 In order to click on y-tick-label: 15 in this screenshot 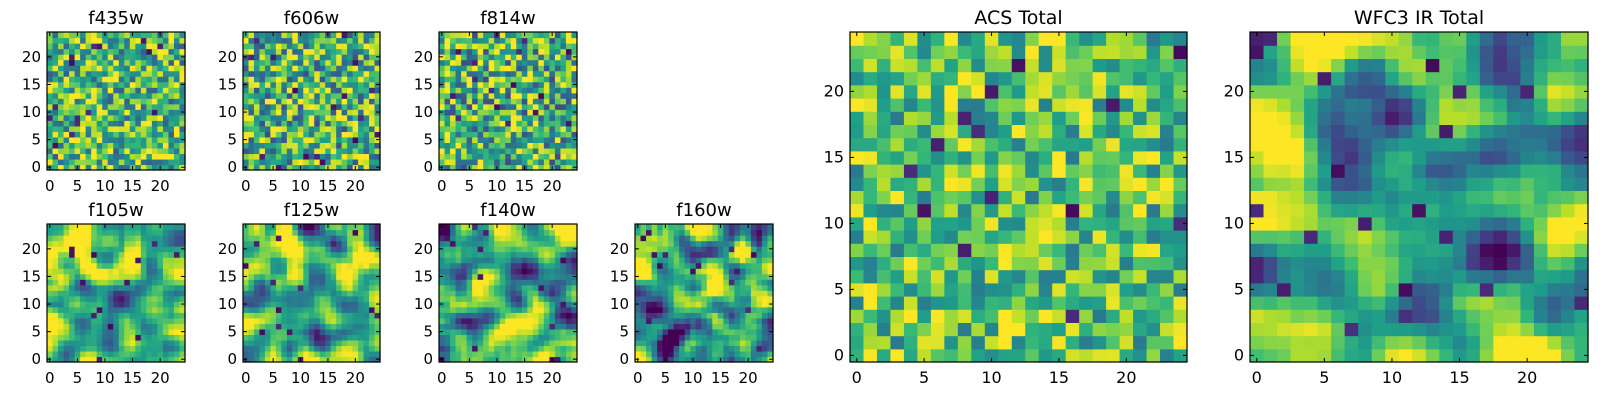, I will do `click(619, 276)`.